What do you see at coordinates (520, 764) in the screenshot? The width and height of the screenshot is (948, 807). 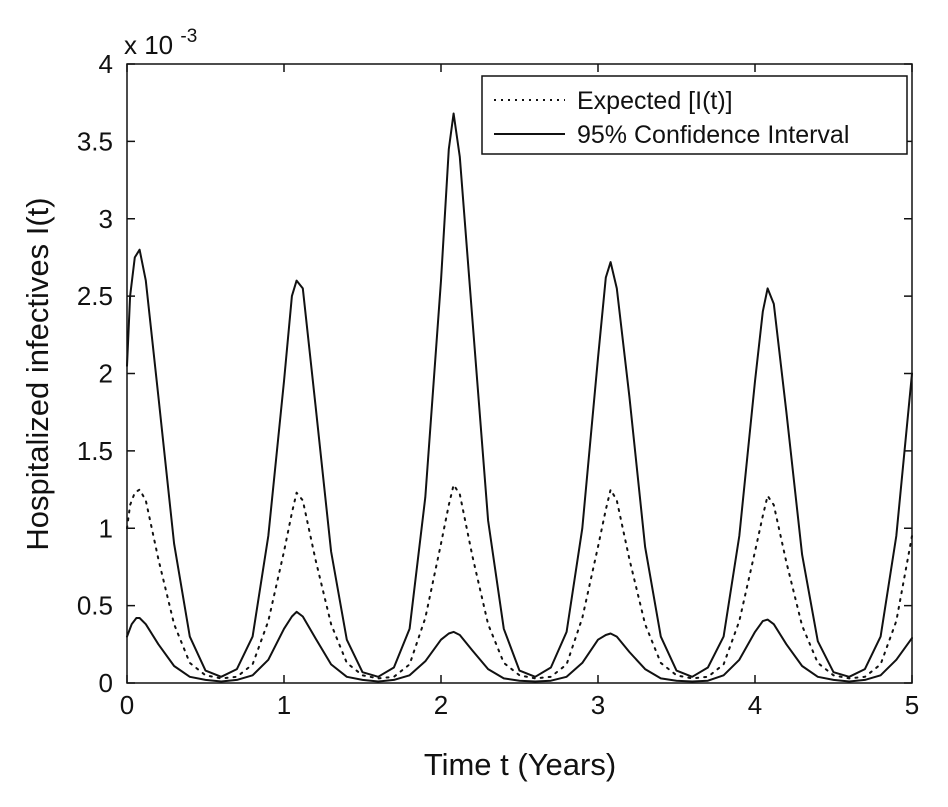 I see `x-axis-title: Time t (Years)` at bounding box center [520, 764].